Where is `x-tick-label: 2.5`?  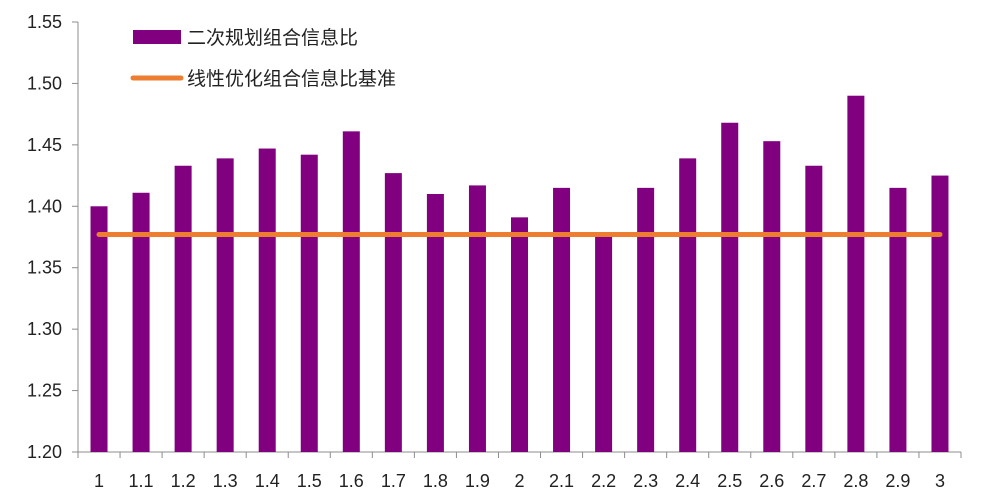 x-tick-label: 2.5 is located at coordinates (729, 481).